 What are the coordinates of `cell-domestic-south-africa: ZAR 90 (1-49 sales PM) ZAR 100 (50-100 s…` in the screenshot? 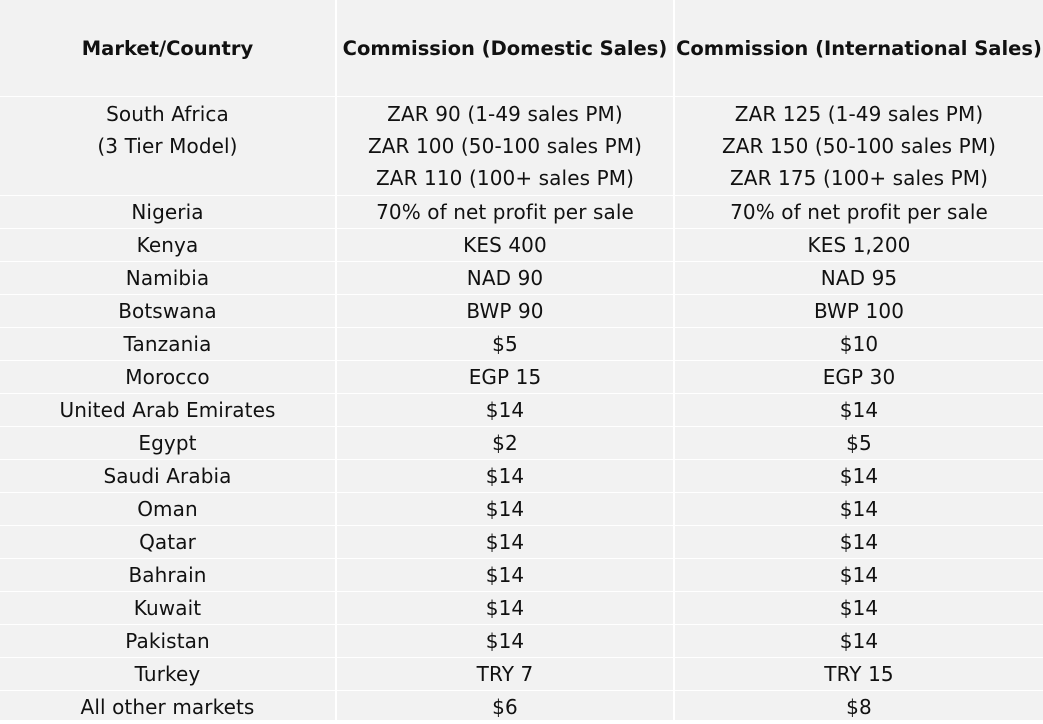 It's located at (506, 146).